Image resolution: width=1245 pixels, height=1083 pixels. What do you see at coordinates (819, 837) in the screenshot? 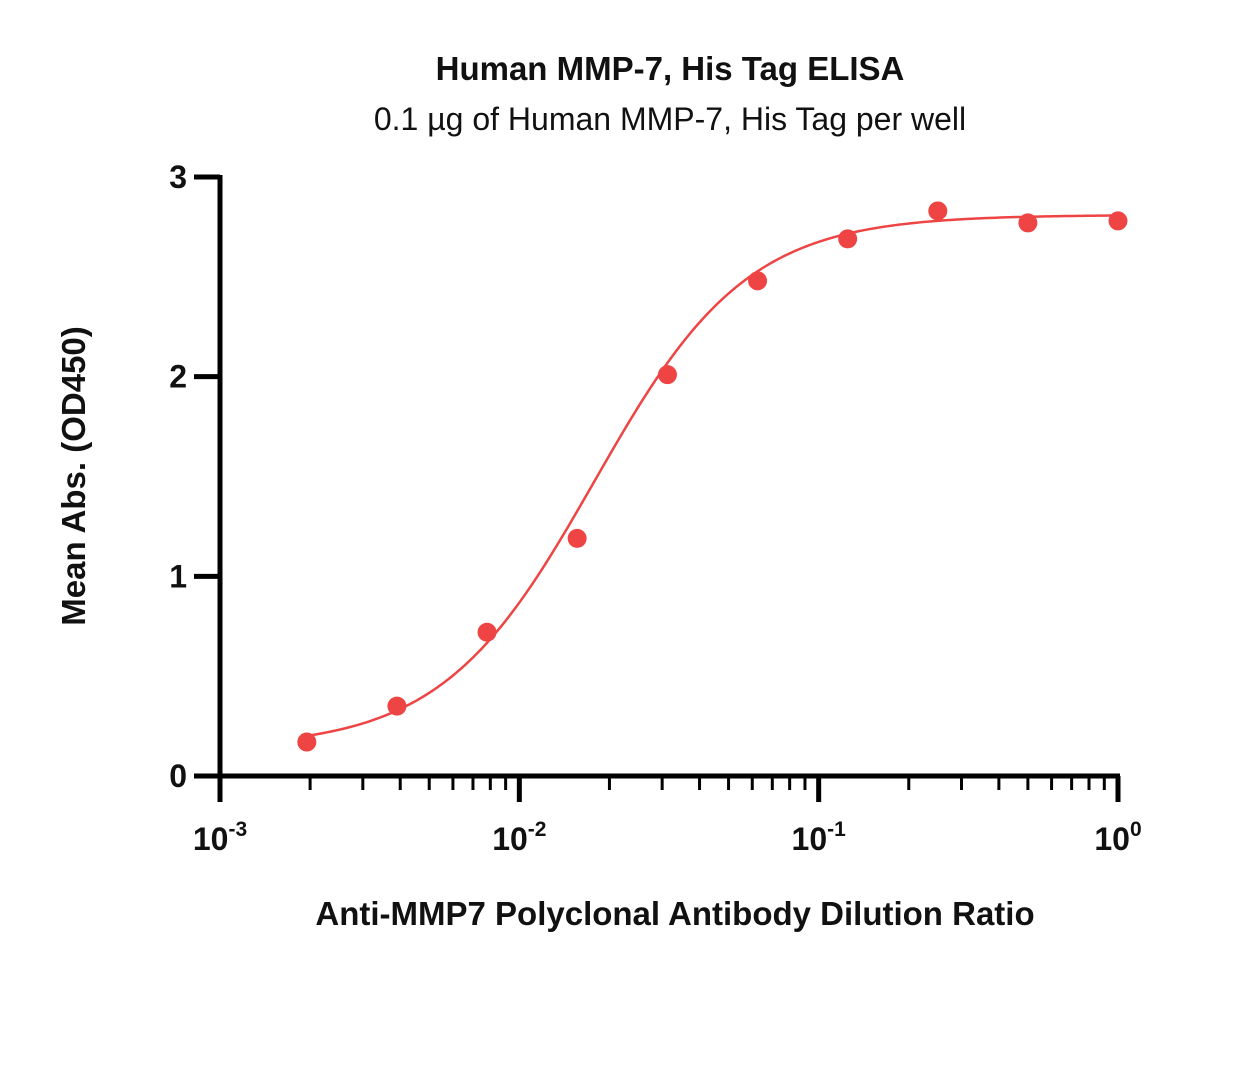
I see `x-tick-label-2: 10⁻¹` at bounding box center [819, 837].